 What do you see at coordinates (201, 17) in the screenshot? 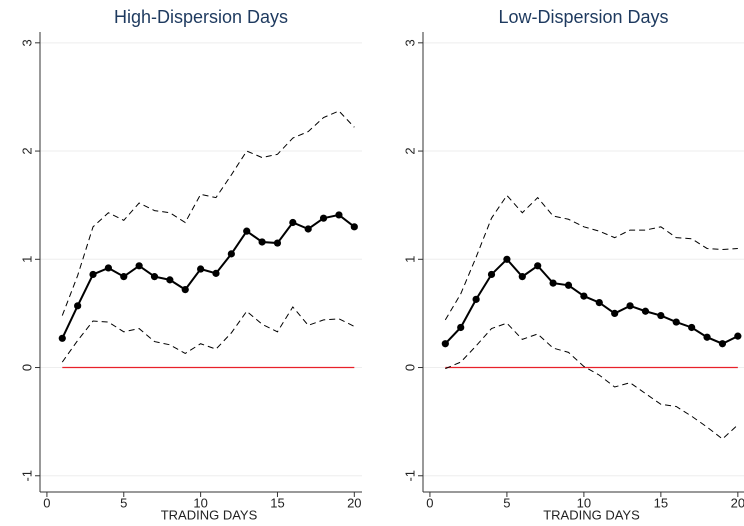
I see `chart-title: High-Dispersion Days` at bounding box center [201, 17].